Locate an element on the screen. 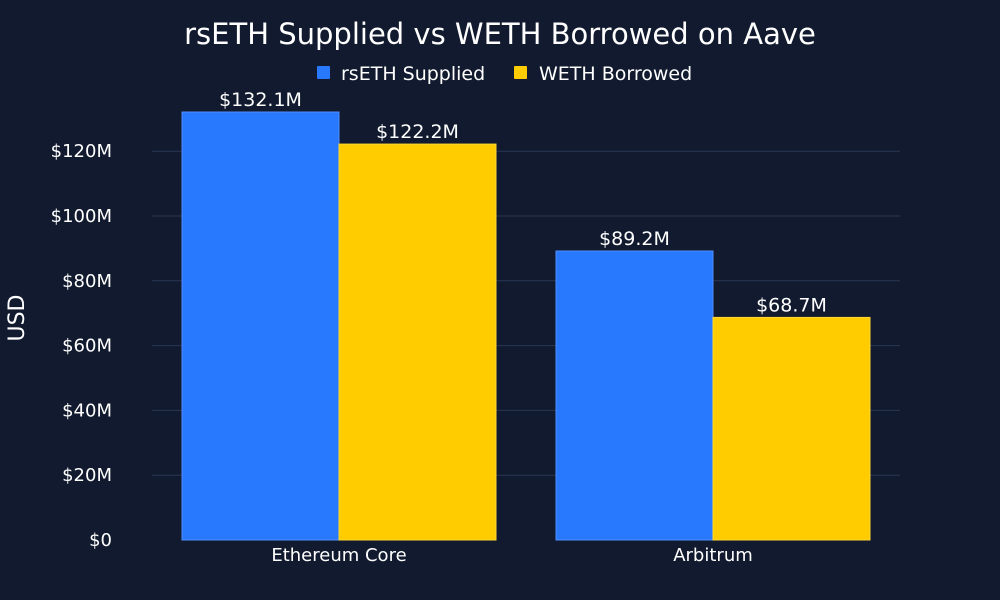 The width and height of the screenshot is (1000, 600). legend-swatch-weth is located at coordinates (520, 72).